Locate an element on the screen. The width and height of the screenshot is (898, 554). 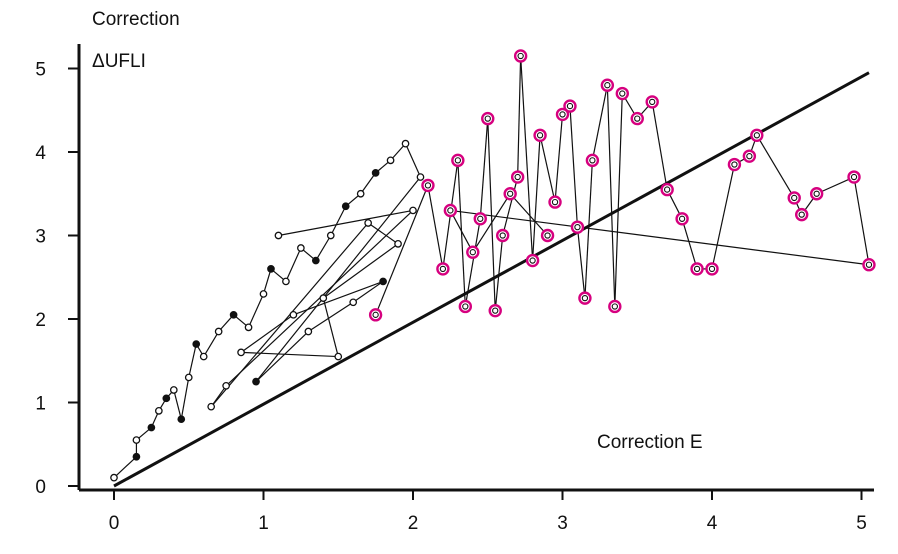
y-axis-label-line2: ΔUFLI is located at coordinates (119, 61).